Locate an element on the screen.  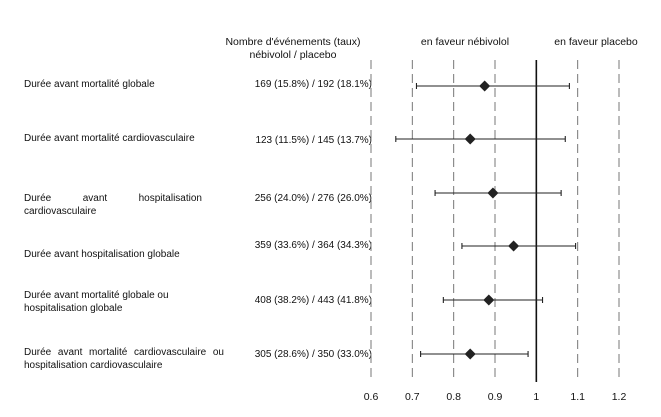
x-tick-label-0.7: 0.7 is located at coordinates (412, 397).